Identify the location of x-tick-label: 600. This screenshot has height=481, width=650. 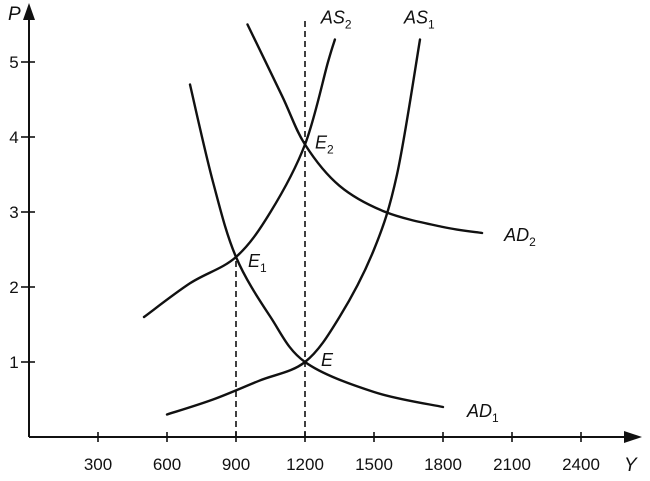
(167, 464).